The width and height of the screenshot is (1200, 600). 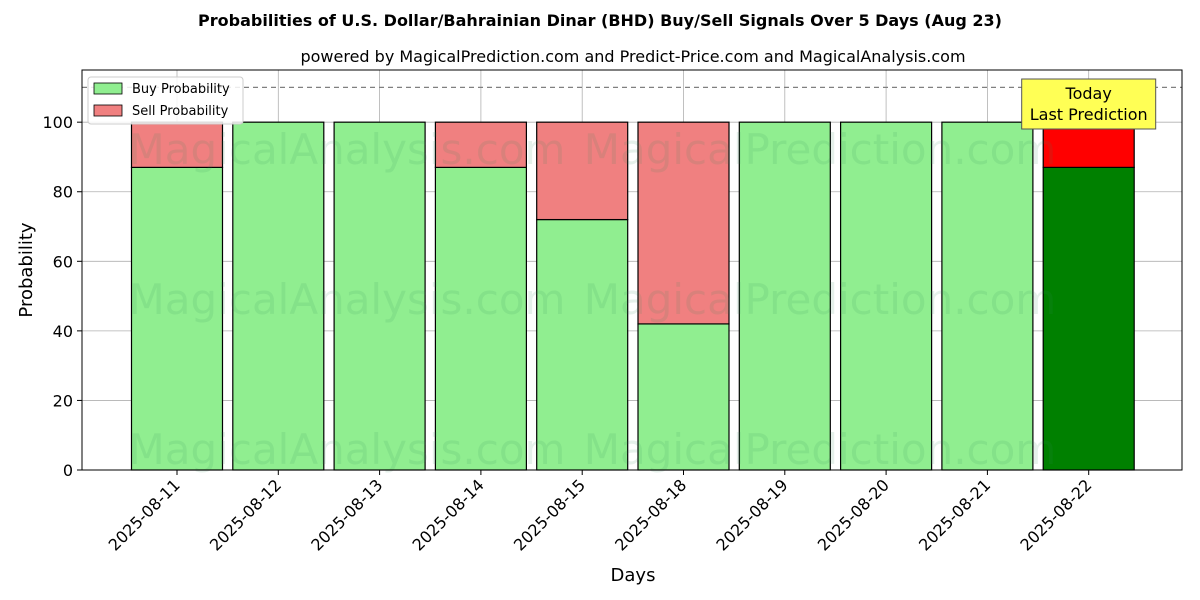 What do you see at coordinates (1088, 93) in the screenshot?
I see `annotation-line: Today` at bounding box center [1088, 93].